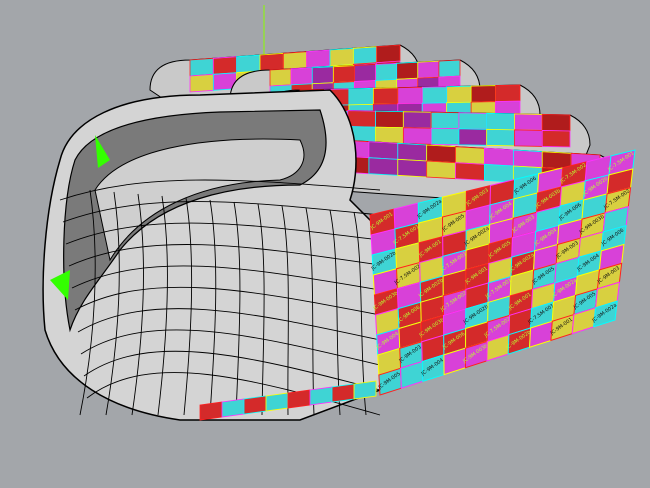 This screenshot has width=650, height=488. I want to click on inner-rib, so click(199, 200).